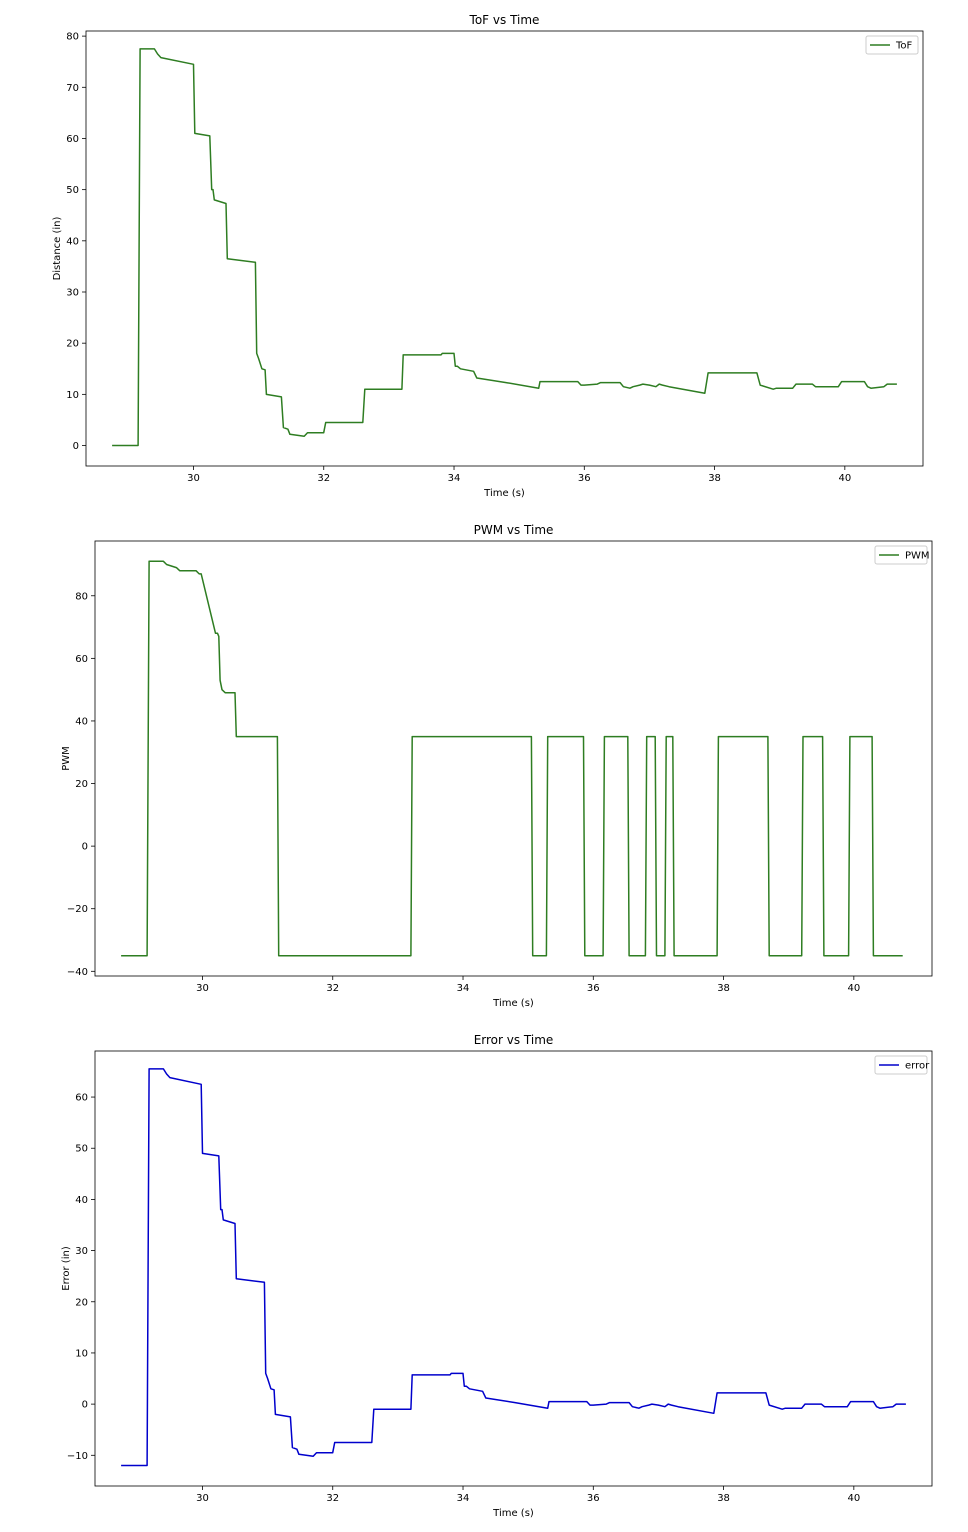 This screenshot has height=1532, width=968. Describe the element at coordinates (66, 758) in the screenshot. I see `y-axis-label: PWM` at that location.